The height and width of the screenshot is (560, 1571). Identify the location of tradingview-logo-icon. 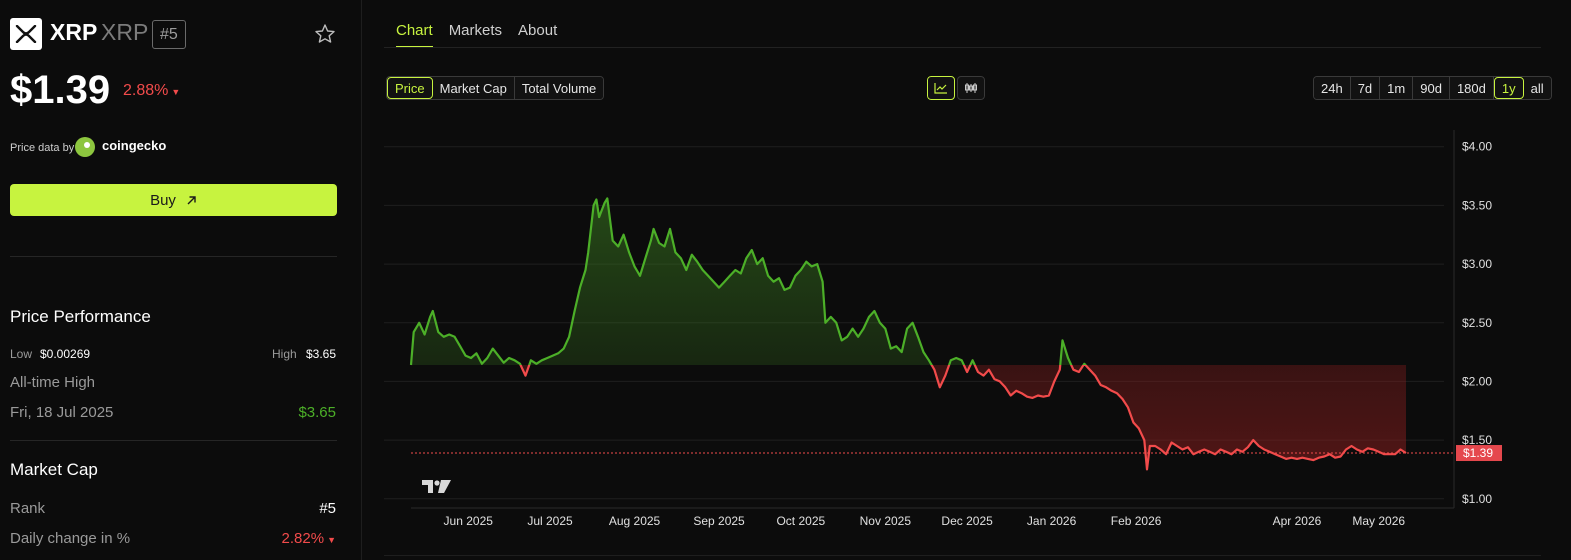
(436, 486).